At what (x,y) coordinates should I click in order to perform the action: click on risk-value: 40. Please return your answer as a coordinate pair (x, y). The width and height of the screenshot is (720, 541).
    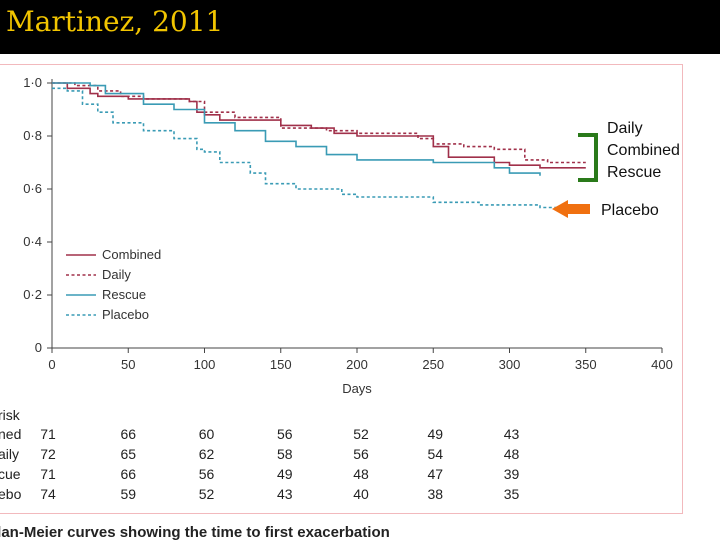
    Looking at the image, I should click on (361, 494).